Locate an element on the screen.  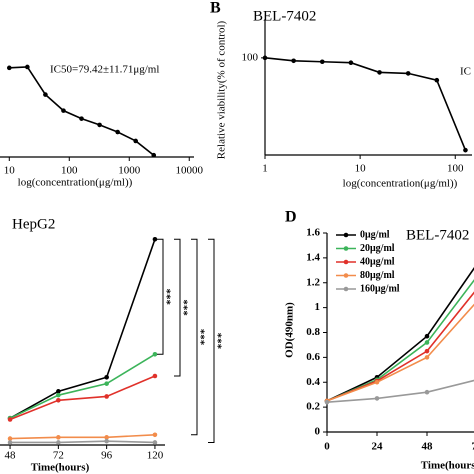
y-tick-label: 1.2 is located at coordinates (313, 282).